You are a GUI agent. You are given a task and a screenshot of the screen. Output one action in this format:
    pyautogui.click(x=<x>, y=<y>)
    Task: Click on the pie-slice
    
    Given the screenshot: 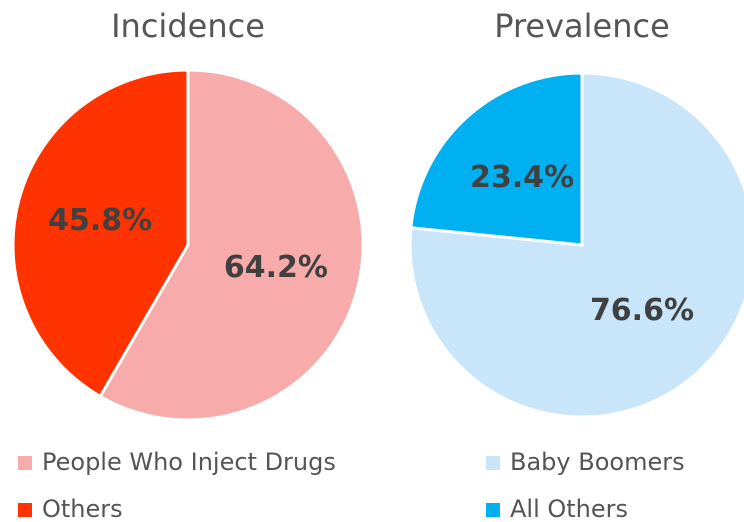 What is the action you would take?
    pyautogui.click(x=496, y=159)
    